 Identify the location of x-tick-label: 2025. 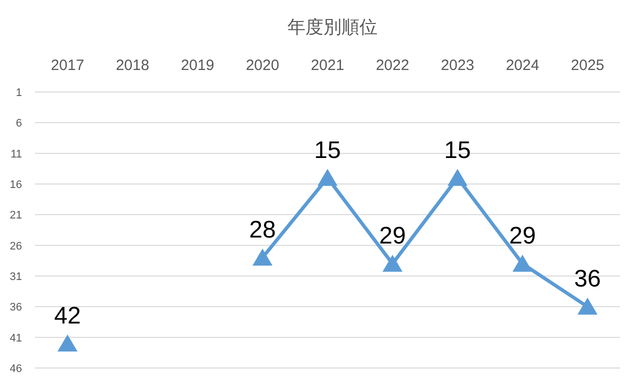
(587, 65).